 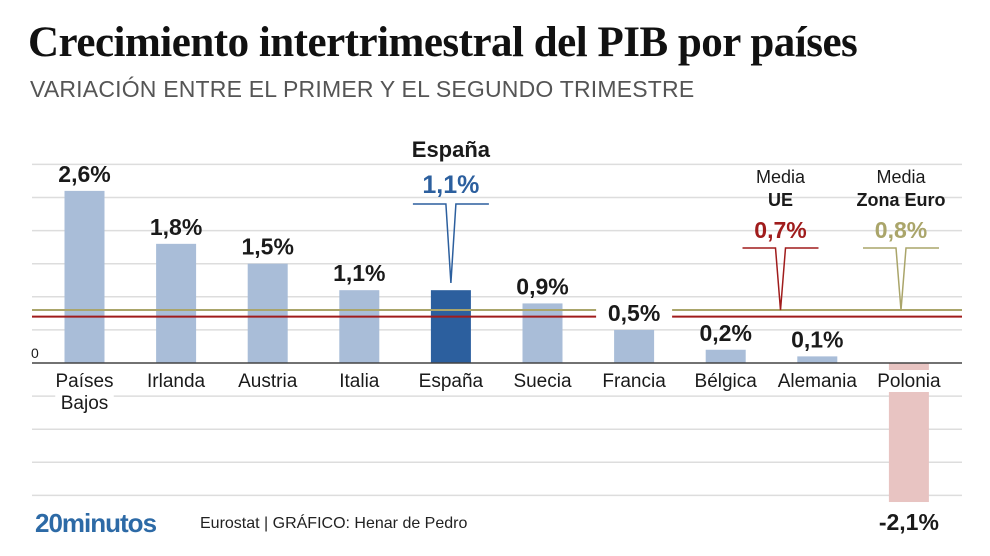 I want to click on y-tick-label: 0, so click(x=35, y=353).